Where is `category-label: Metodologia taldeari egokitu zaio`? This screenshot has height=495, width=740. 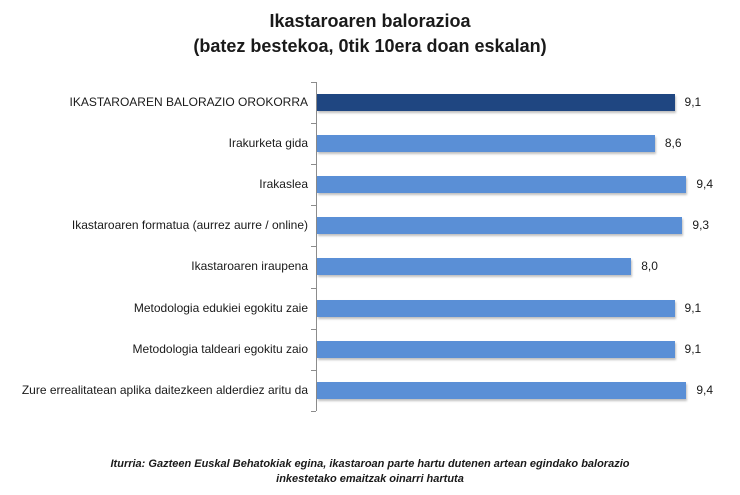
category-label: Metodologia taldeari egokitu zaio is located at coordinates (220, 348).